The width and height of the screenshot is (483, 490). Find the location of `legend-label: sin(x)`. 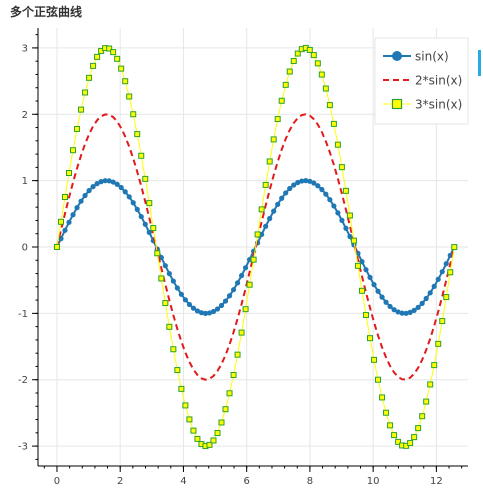

legend-label: sin(x) is located at coordinates (432, 57).